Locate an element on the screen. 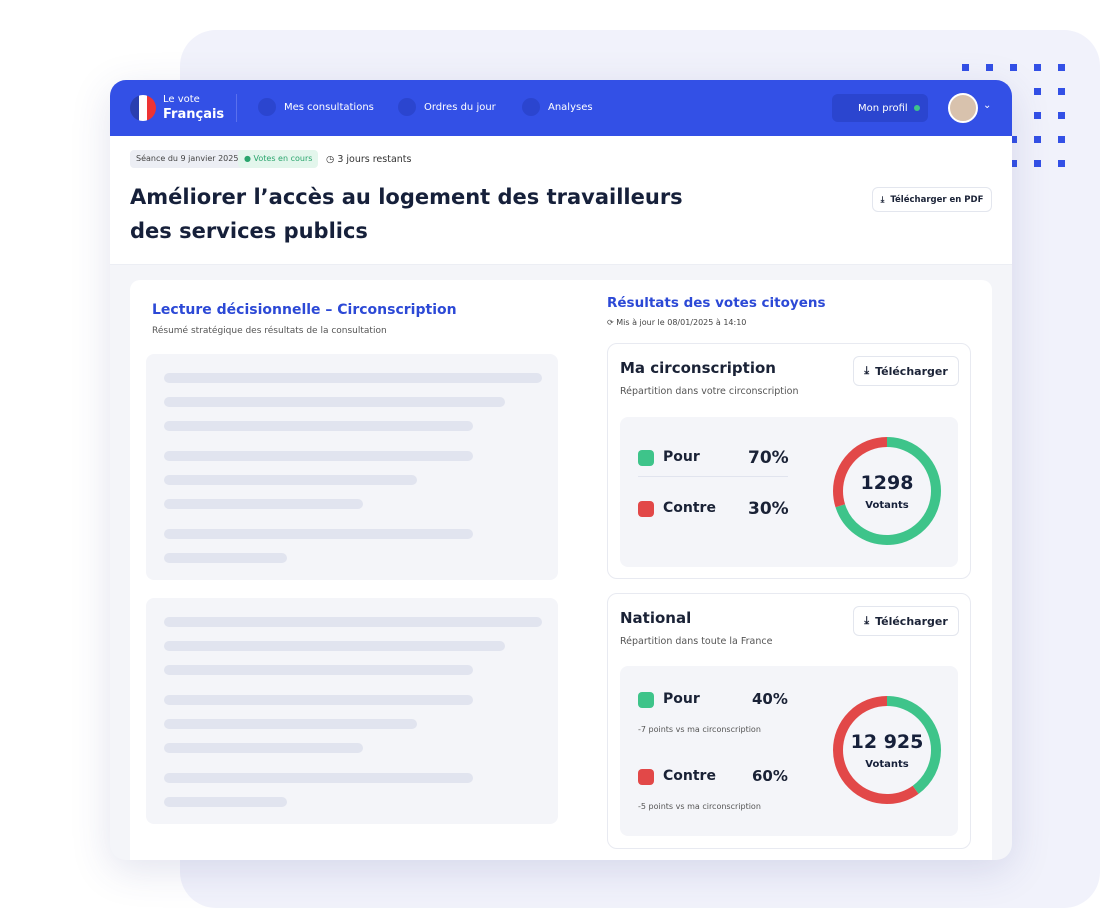 Image resolution: width=1100 pixels, height=920 pixels. remaining: ◷ 3 jours restants is located at coordinates (369, 159).